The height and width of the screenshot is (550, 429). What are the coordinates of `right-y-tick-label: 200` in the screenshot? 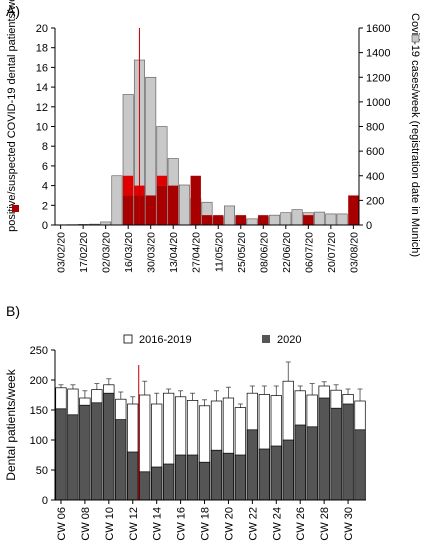 It's located at (375, 201).